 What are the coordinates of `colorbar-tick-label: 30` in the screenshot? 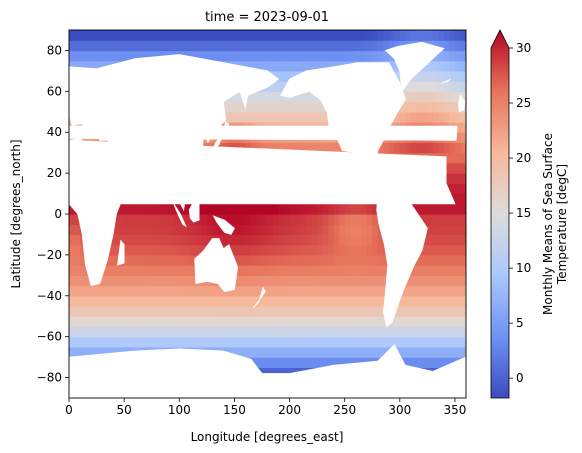 It's located at (523, 48).